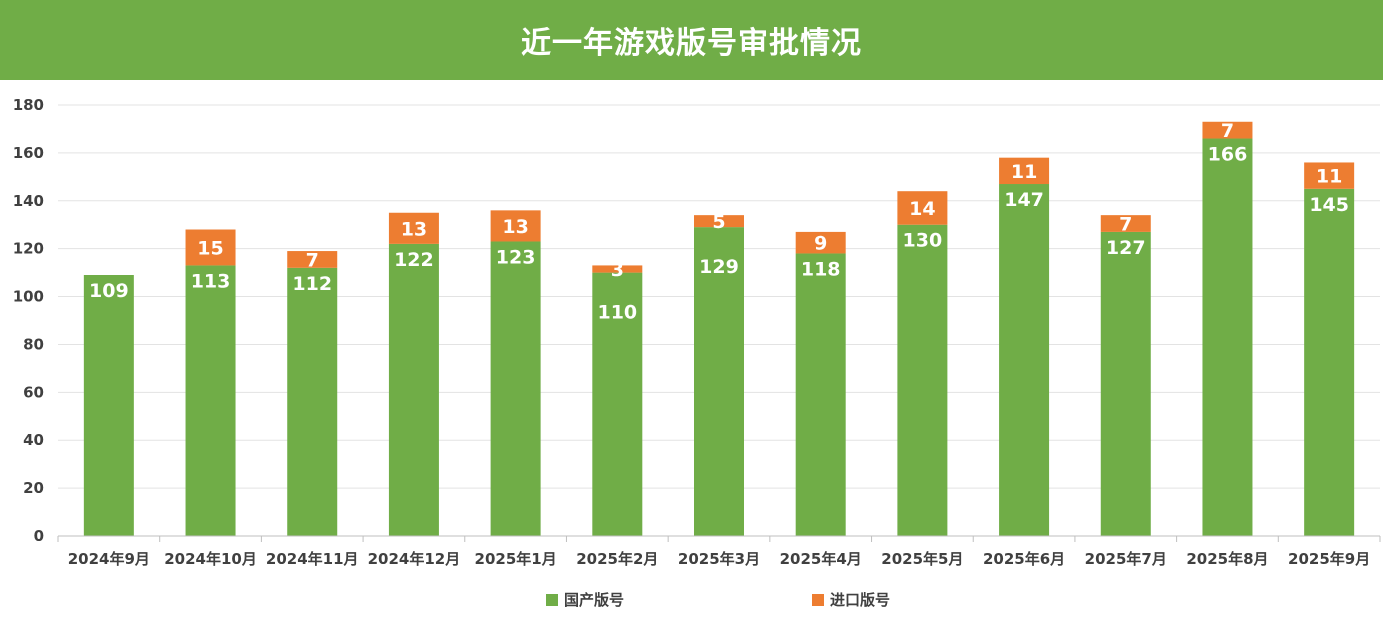  Describe the element at coordinates (617, 313) in the screenshot. I see `data-label-domestic: 110` at that location.